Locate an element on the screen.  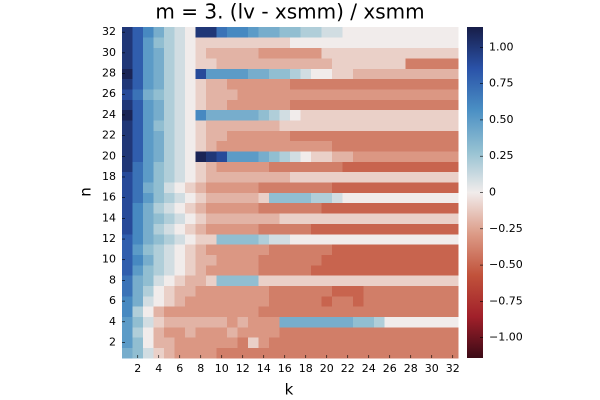
x-tick-label: 22 is located at coordinates (348, 368).